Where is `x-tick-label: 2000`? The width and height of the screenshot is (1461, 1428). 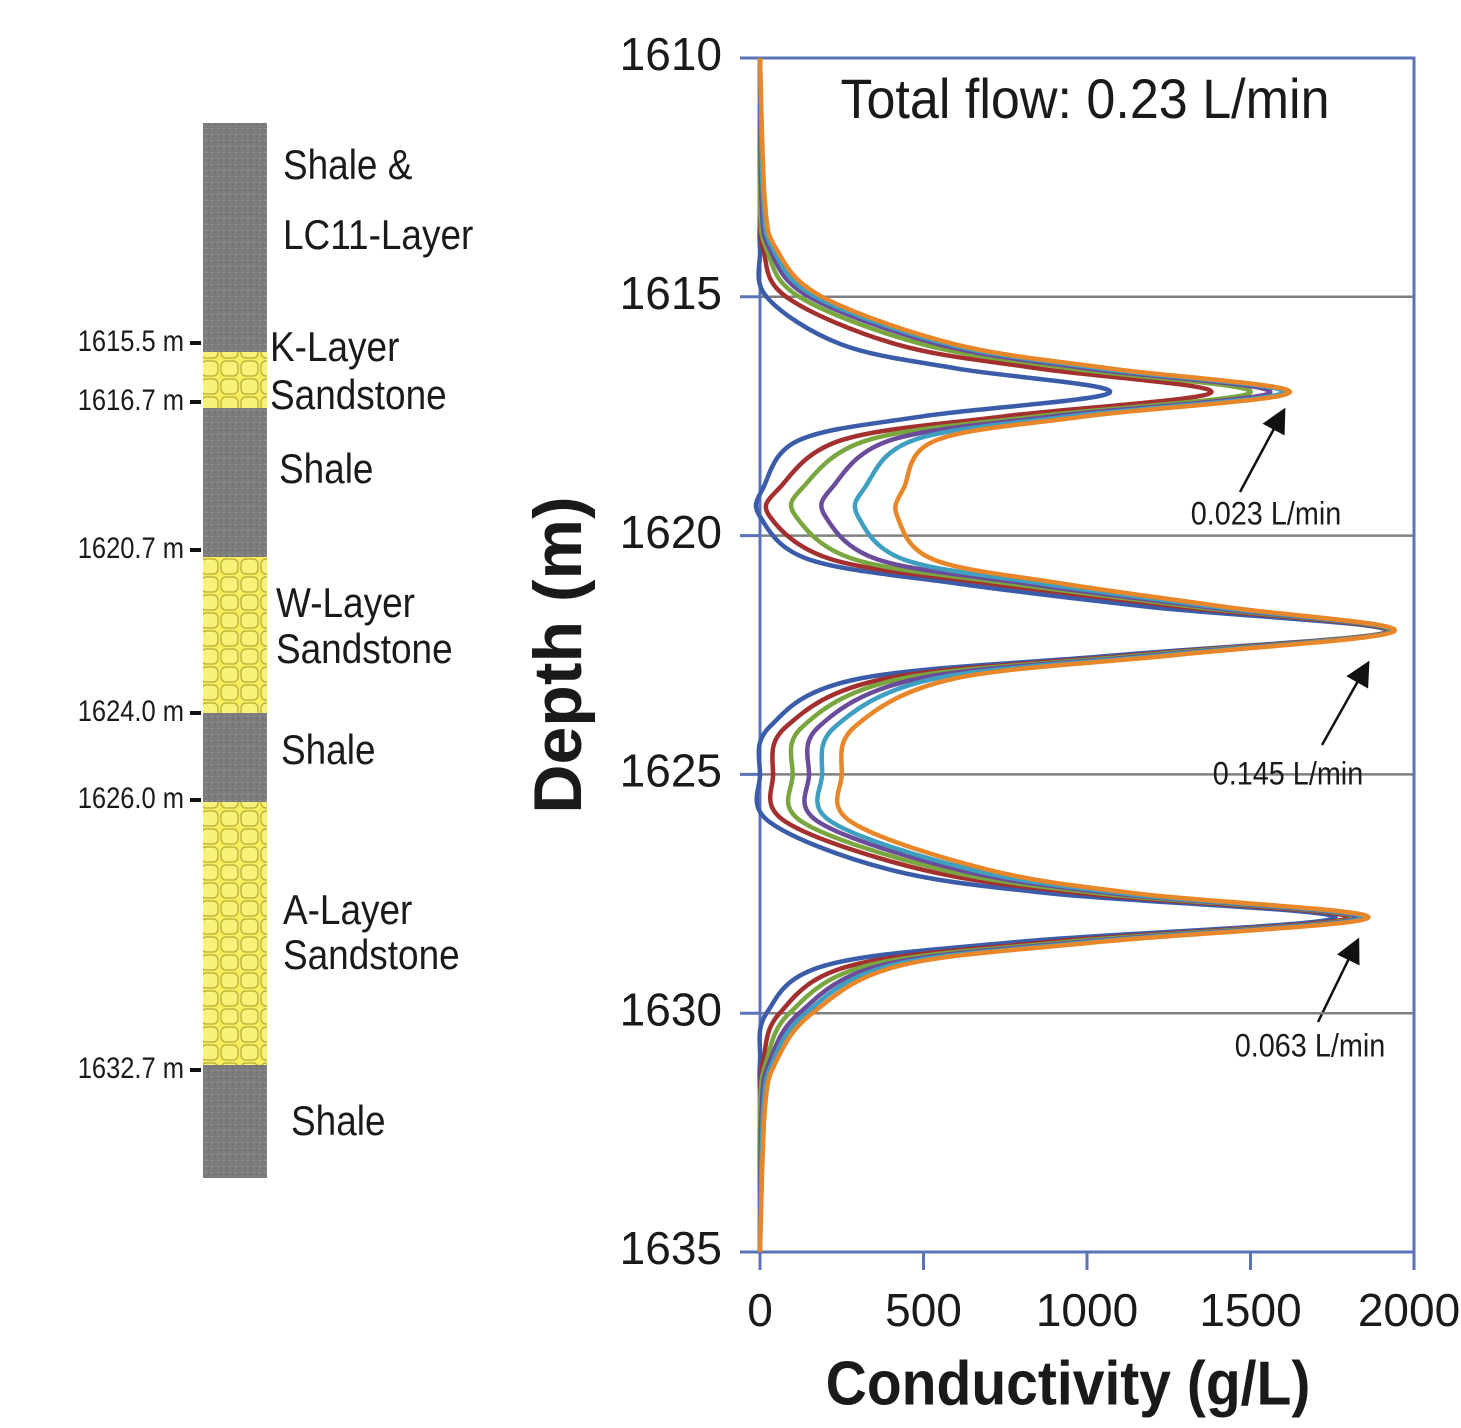 x-tick-label: 2000 is located at coordinates (1409, 1310).